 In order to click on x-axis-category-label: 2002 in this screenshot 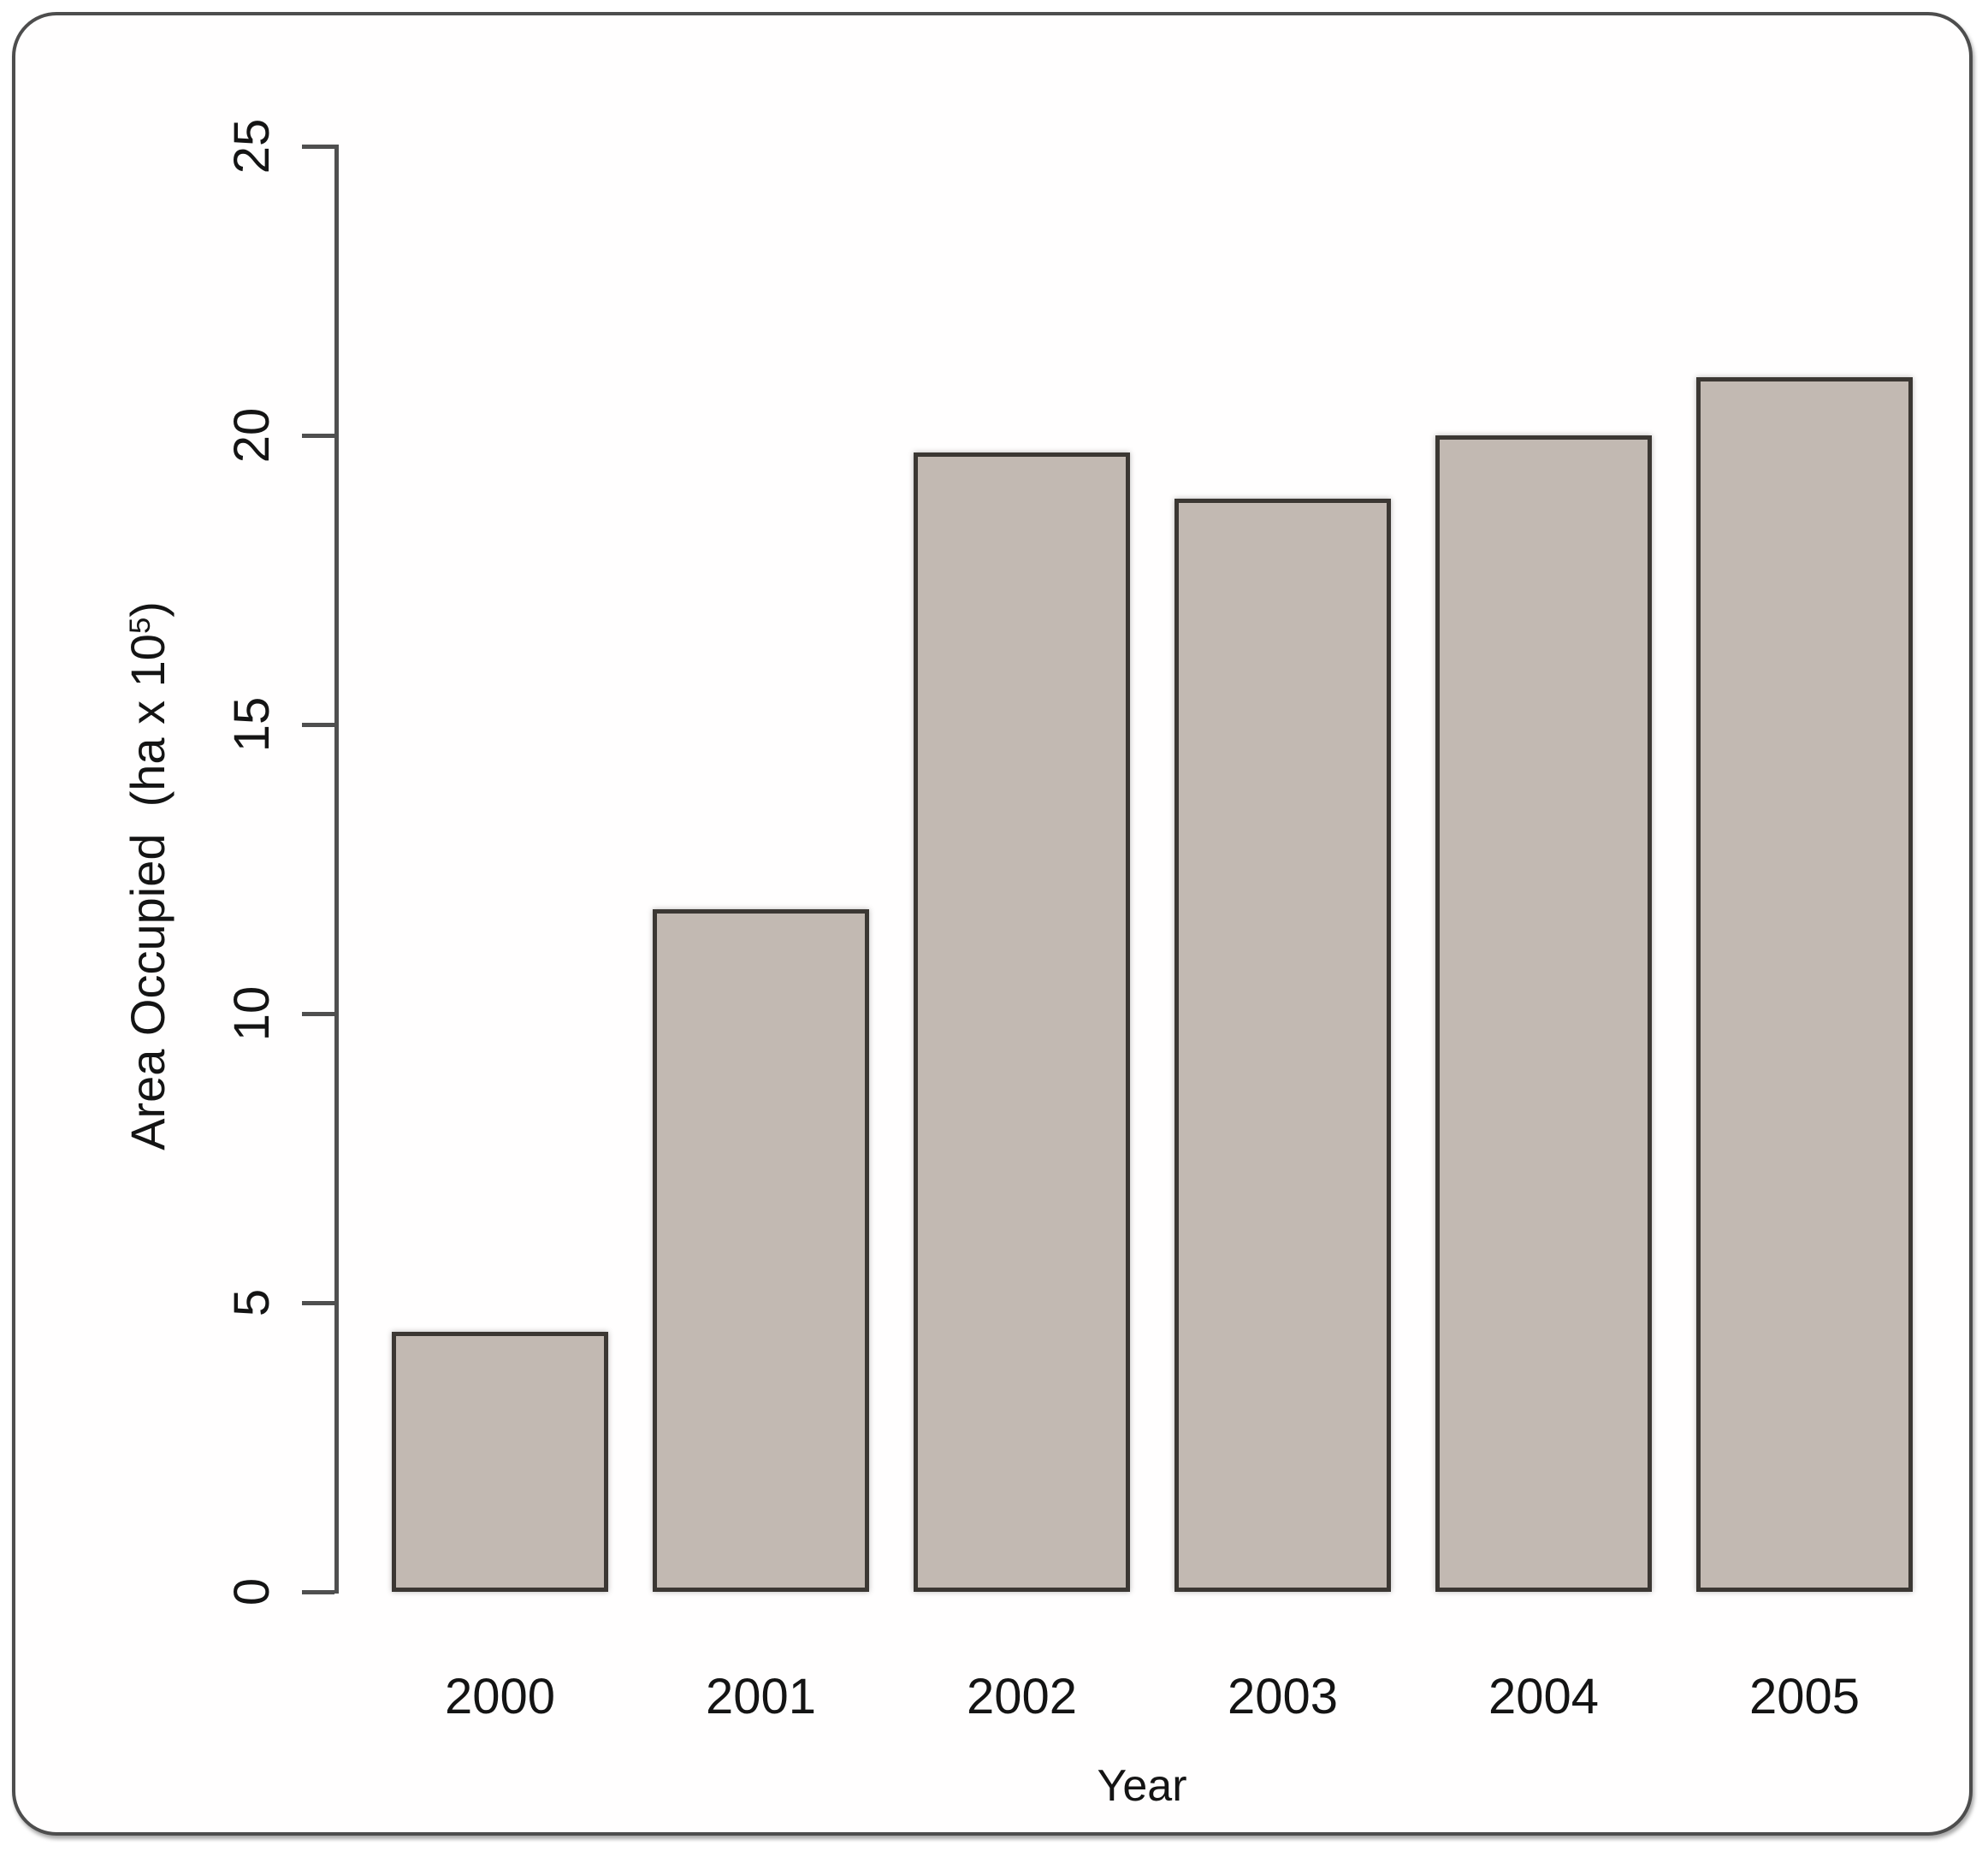, I will do `click(1022, 1696)`.